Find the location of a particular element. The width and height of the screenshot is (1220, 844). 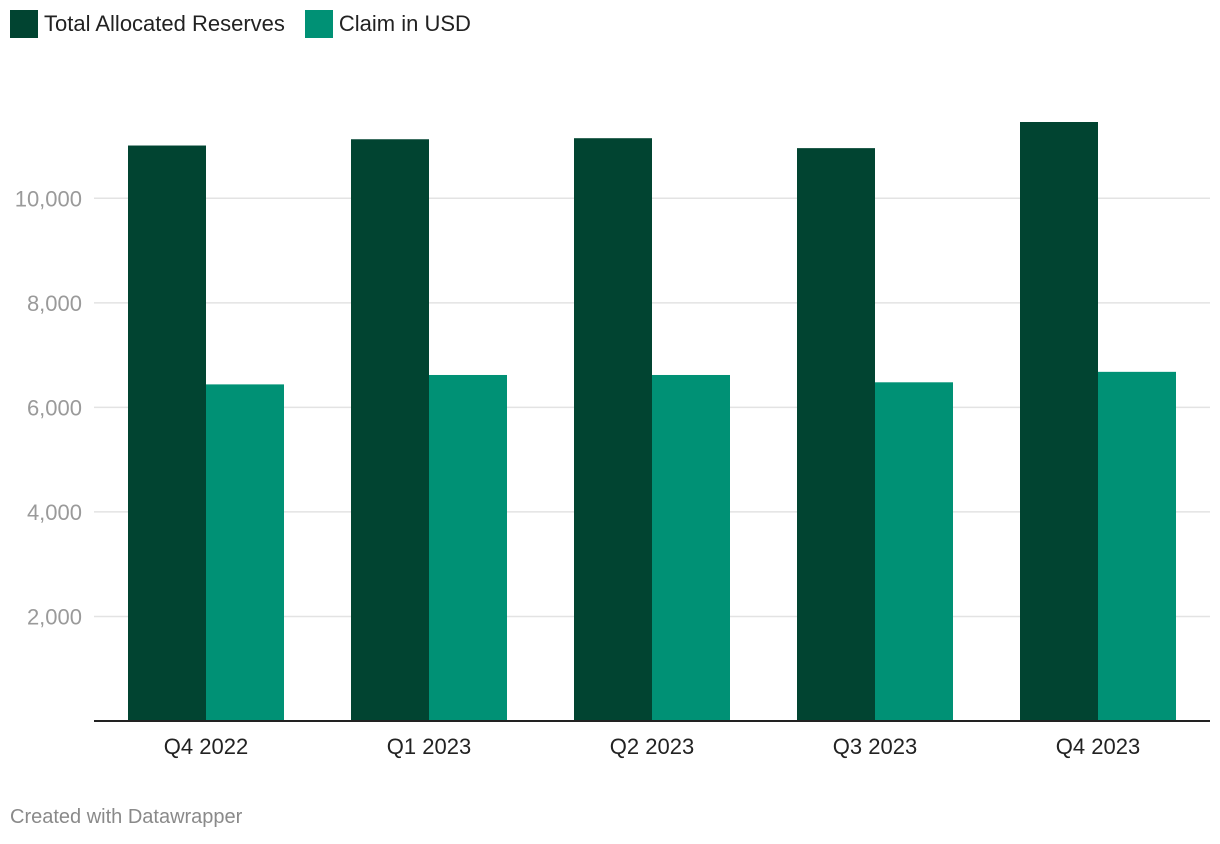

y-tick-label: 2,000 is located at coordinates (54, 616).